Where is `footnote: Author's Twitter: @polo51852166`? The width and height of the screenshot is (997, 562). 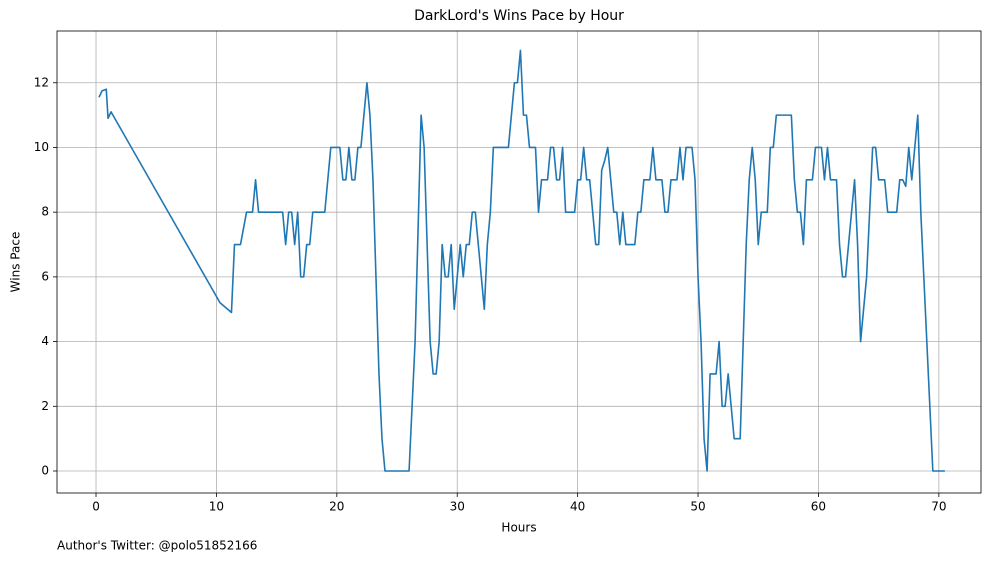 footnote: Author's Twitter: @polo51852166 is located at coordinates (157, 546).